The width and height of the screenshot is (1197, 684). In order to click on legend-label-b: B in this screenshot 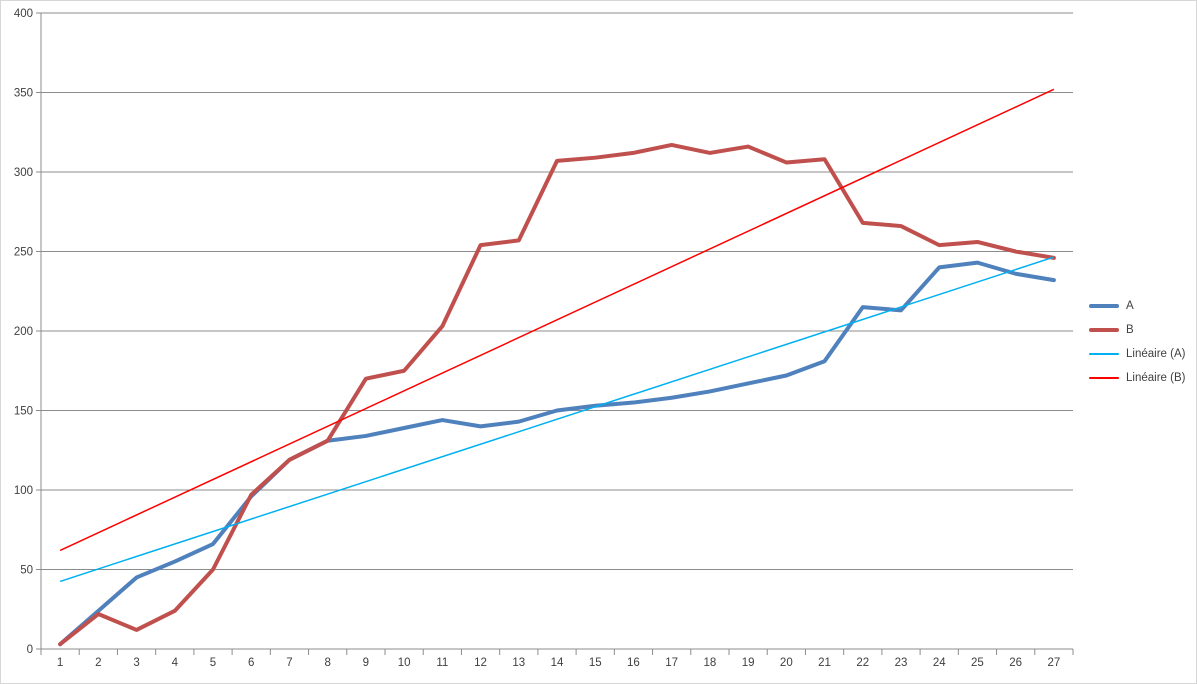, I will do `click(1130, 330)`.